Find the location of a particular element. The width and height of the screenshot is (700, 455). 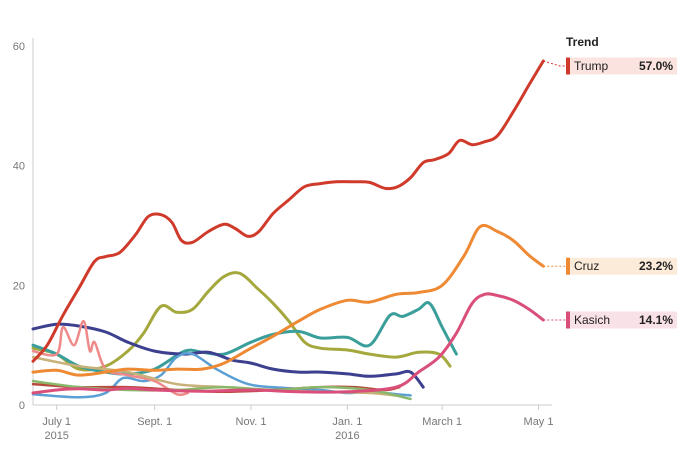

y-tick-label: 0 is located at coordinates (22, 406).